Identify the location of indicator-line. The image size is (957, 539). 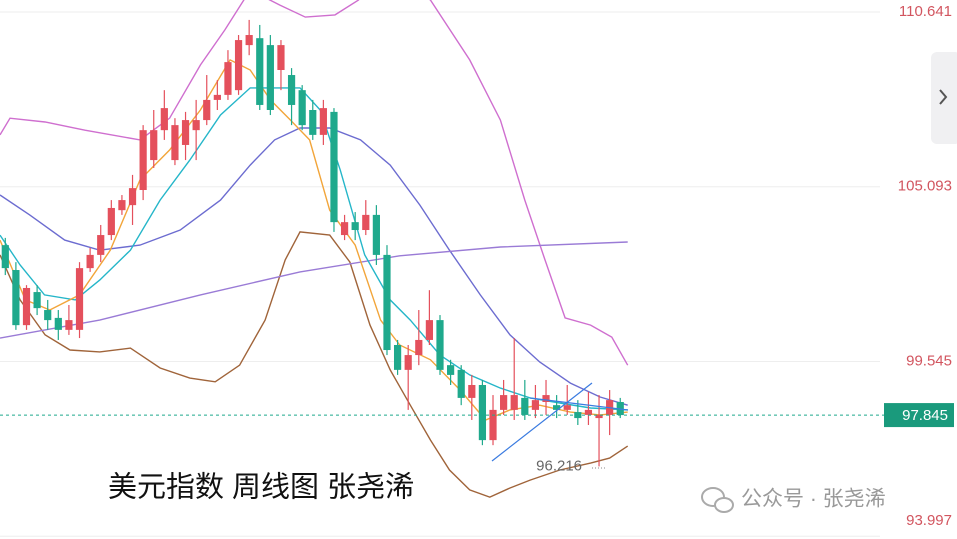
(314, 290).